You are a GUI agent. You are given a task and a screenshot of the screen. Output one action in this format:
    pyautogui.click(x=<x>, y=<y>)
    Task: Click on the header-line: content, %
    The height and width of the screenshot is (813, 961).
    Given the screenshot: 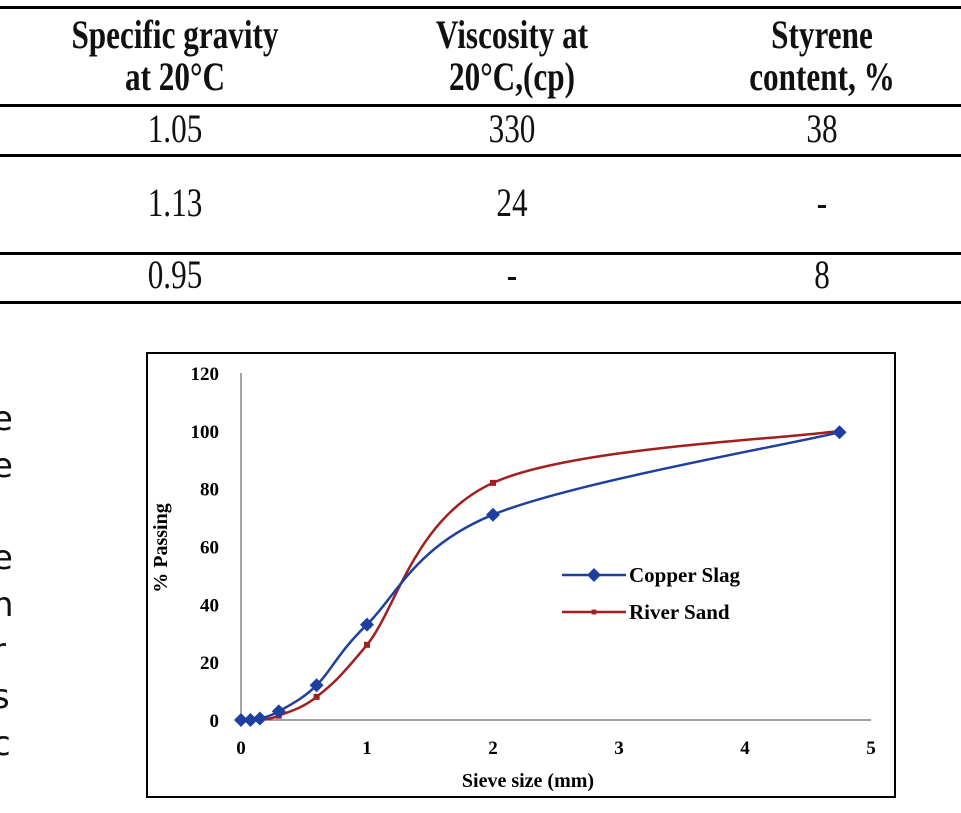 What is the action you would take?
    pyautogui.click(x=822, y=76)
    